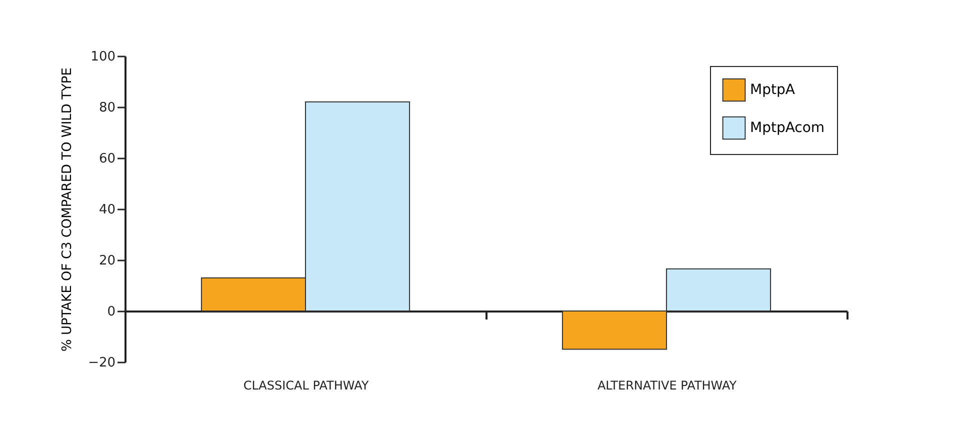  Describe the element at coordinates (787, 128) in the screenshot. I see `legend-label: MptpAcom` at that location.